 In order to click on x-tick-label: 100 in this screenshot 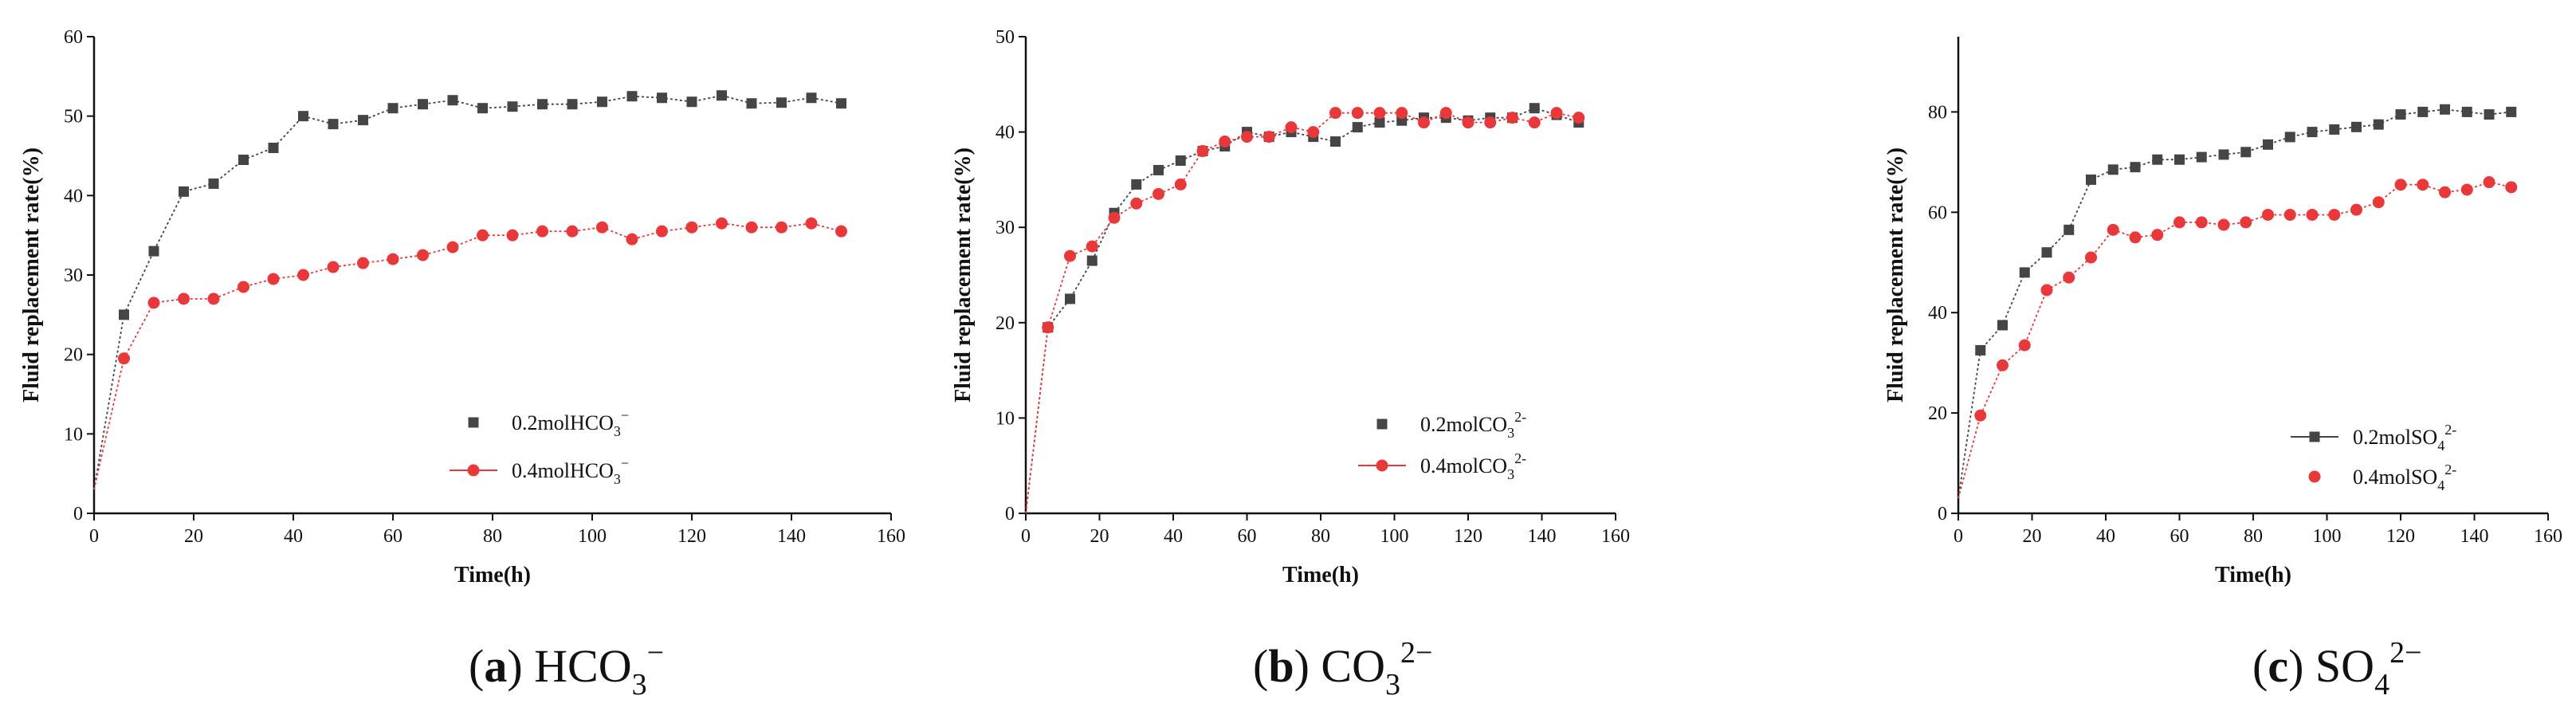, I will do `click(592, 536)`.